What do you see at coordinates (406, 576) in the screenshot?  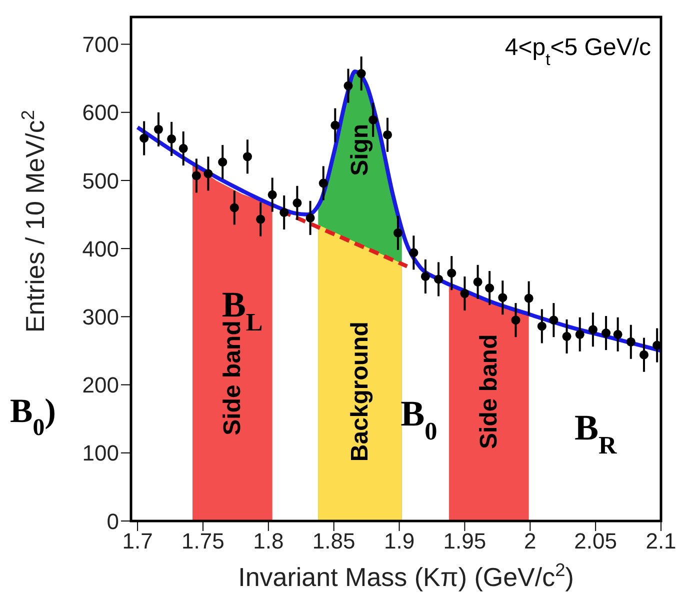 I see `x-axis-title: Invariant Mass (Kπ) (GeV/c$^{2}$)` at bounding box center [406, 576].